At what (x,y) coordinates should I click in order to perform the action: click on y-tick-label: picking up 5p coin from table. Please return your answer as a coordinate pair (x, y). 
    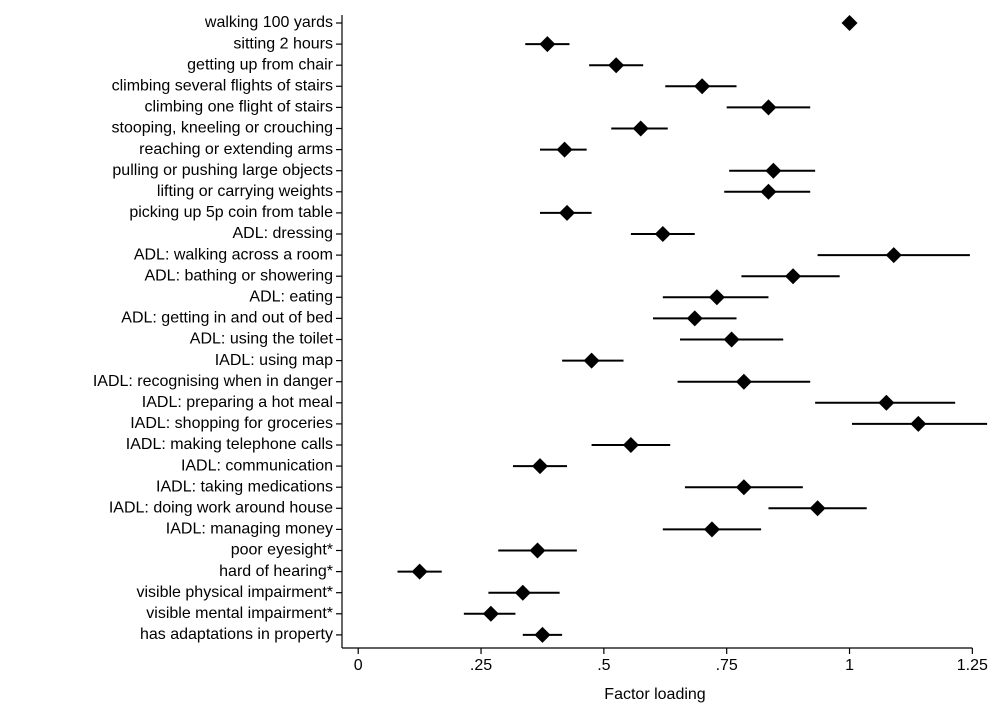
    Looking at the image, I should click on (231, 212).